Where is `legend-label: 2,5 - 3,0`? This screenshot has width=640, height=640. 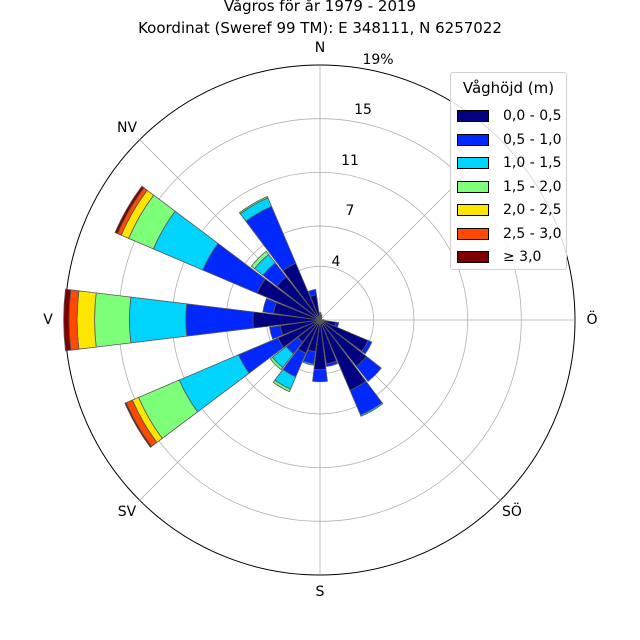 legend-label: 2,5 - 3,0 is located at coordinates (532, 233).